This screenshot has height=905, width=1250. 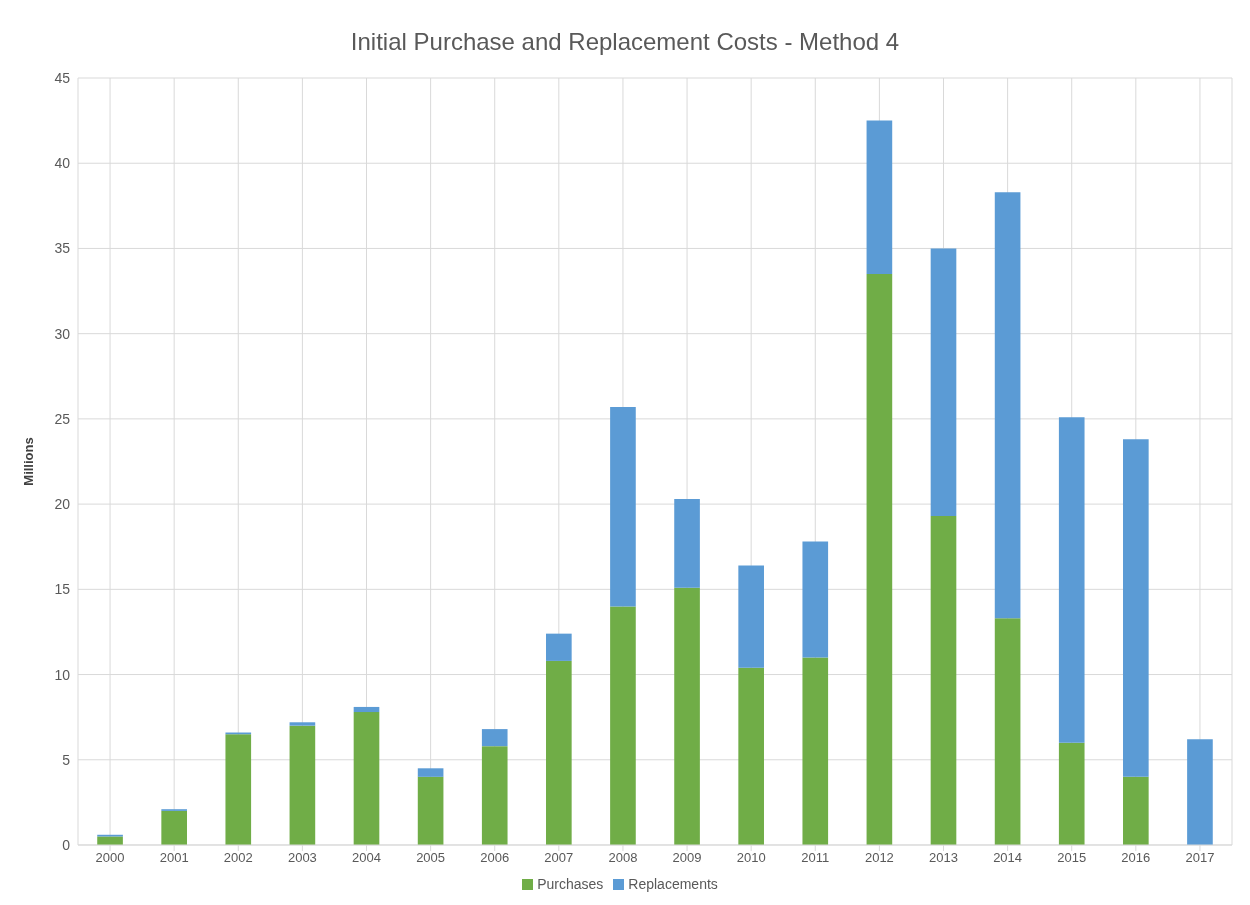 I want to click on chart-title: Initial Purchase and Replacement Costs - Method 4, so click(x=625, y=42).